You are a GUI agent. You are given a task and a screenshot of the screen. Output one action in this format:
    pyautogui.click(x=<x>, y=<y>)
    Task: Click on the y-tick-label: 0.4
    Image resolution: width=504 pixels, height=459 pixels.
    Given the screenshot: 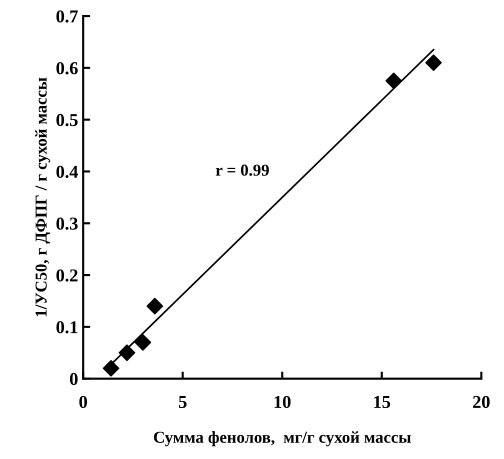 What is the action you would take?
    pyautogui.click(x=67, y=172)
    